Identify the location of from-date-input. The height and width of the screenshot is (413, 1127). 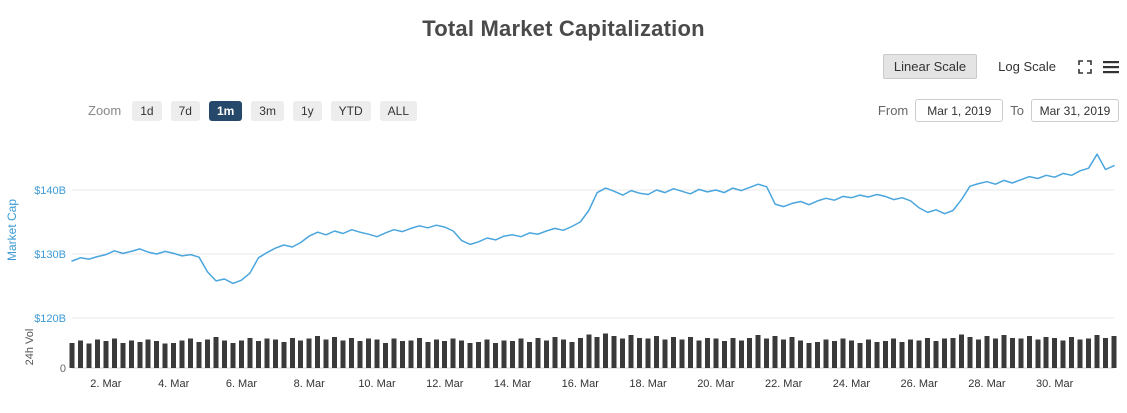
(959, 110).